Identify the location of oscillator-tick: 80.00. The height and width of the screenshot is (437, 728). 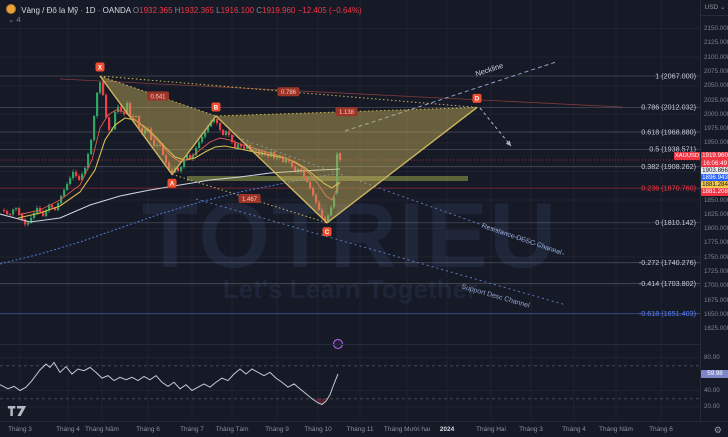
(712, 357).